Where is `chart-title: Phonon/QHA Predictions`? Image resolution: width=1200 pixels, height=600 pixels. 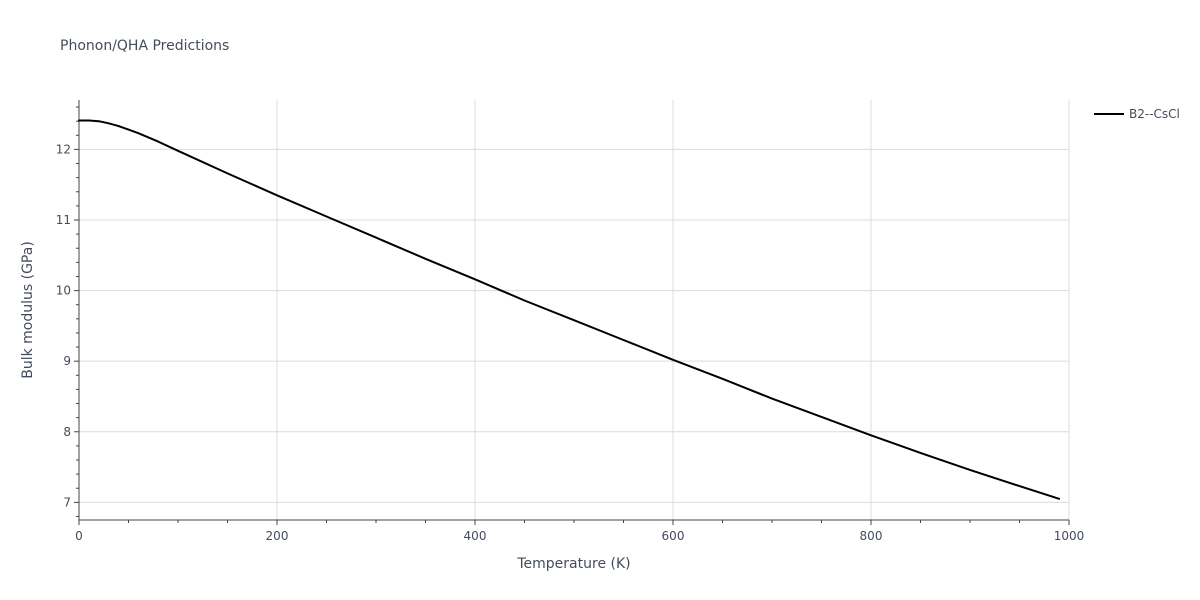
chart-title: Phonon/QHA Predictions is located at coordinates (144, 46).